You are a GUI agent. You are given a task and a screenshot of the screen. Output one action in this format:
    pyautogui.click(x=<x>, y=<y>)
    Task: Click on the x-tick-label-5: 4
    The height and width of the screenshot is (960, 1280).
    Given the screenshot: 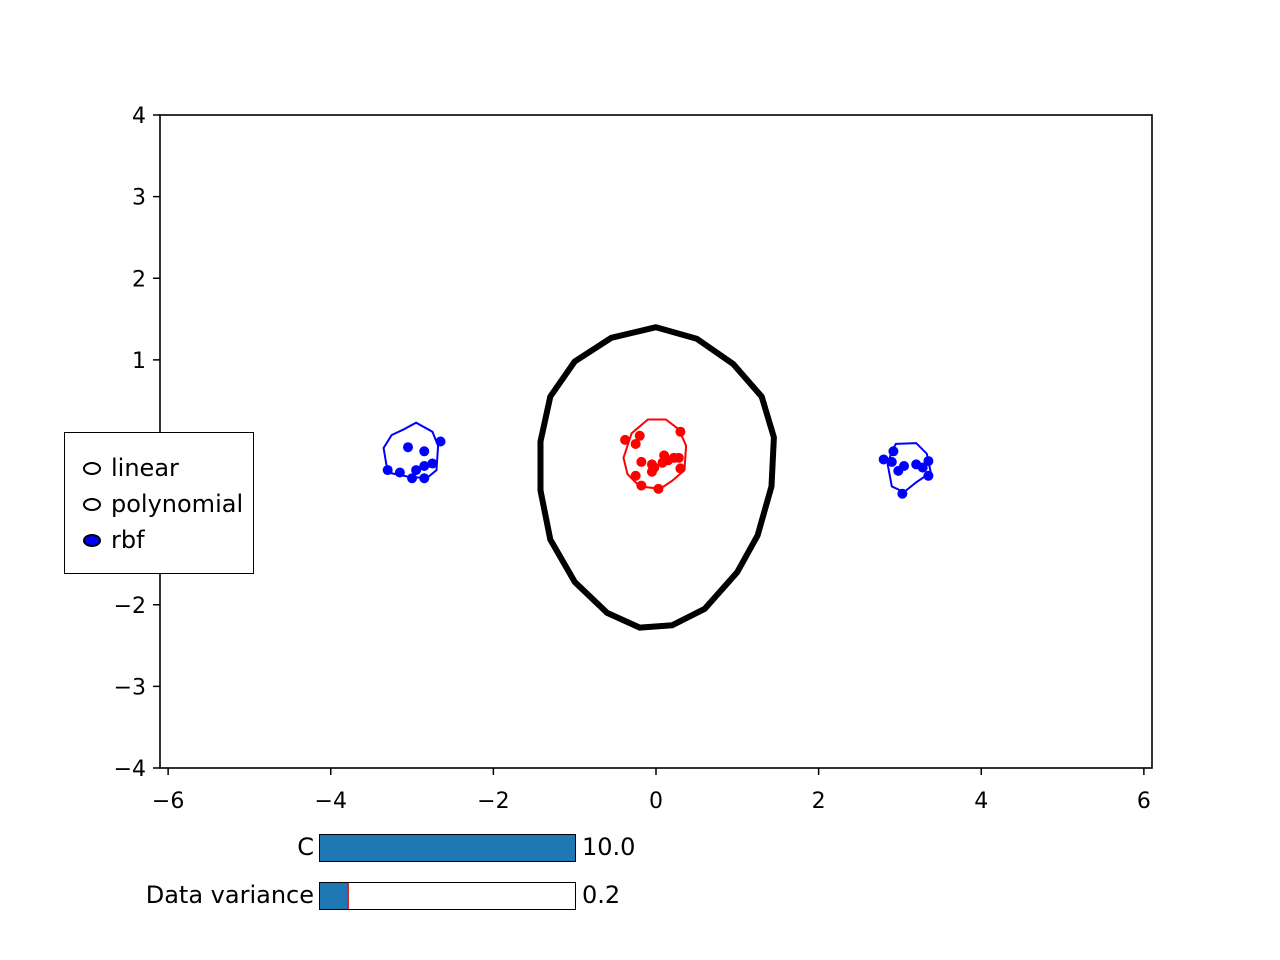 What is the action you would take?
    pyautogui.click(x=981, y=801)
    